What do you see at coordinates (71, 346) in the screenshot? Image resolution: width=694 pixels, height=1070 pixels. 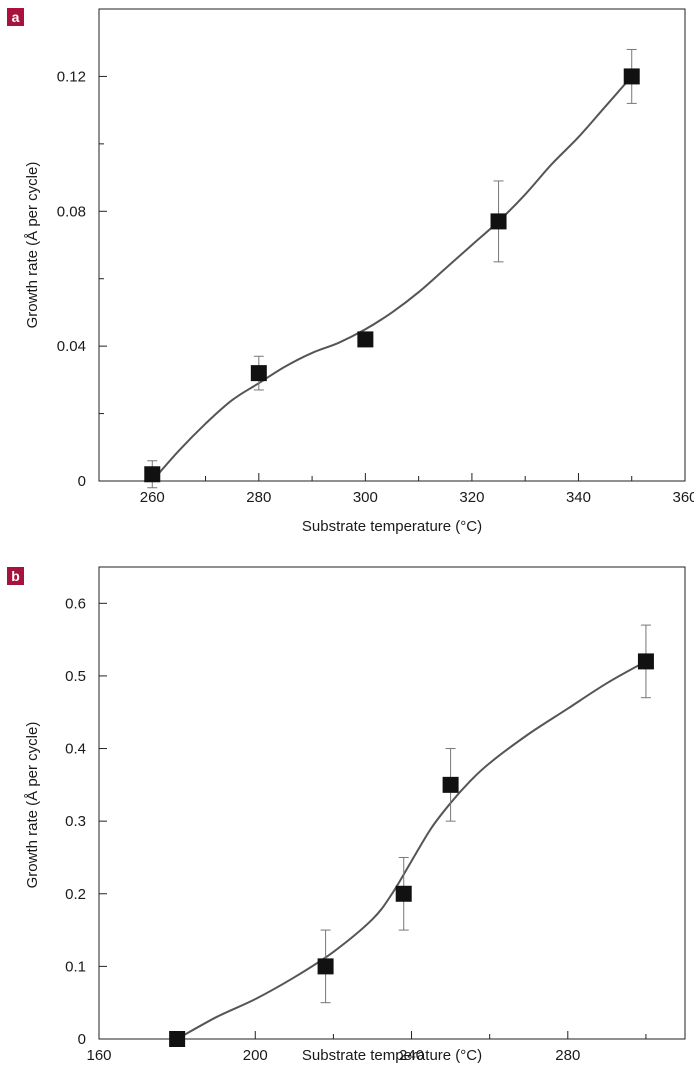 I see `y-tick-label: 0.04` at bounding box center [71, 346].